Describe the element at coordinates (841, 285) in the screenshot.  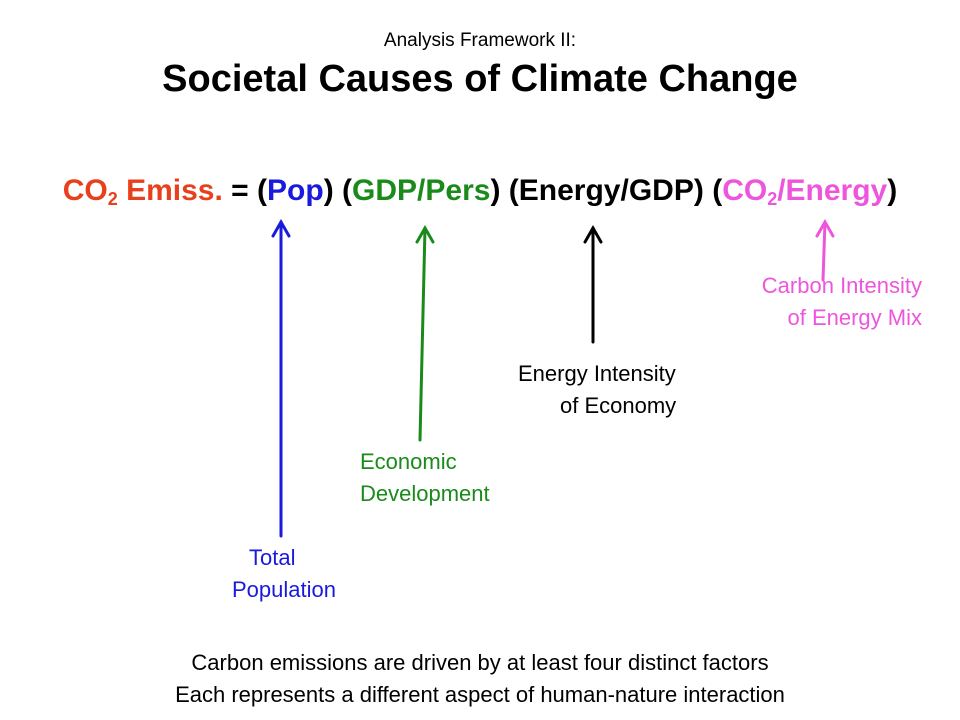
I see `label-line: Carbon Intensity` at that location.